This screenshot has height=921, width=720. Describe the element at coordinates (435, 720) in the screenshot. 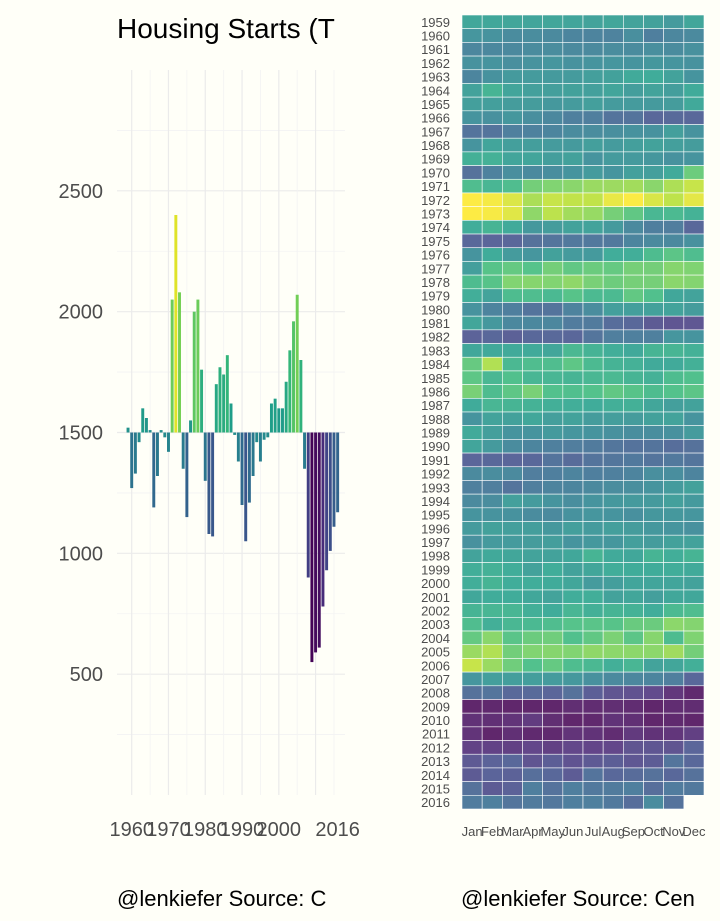

I see `year-label: 2010` at that location.